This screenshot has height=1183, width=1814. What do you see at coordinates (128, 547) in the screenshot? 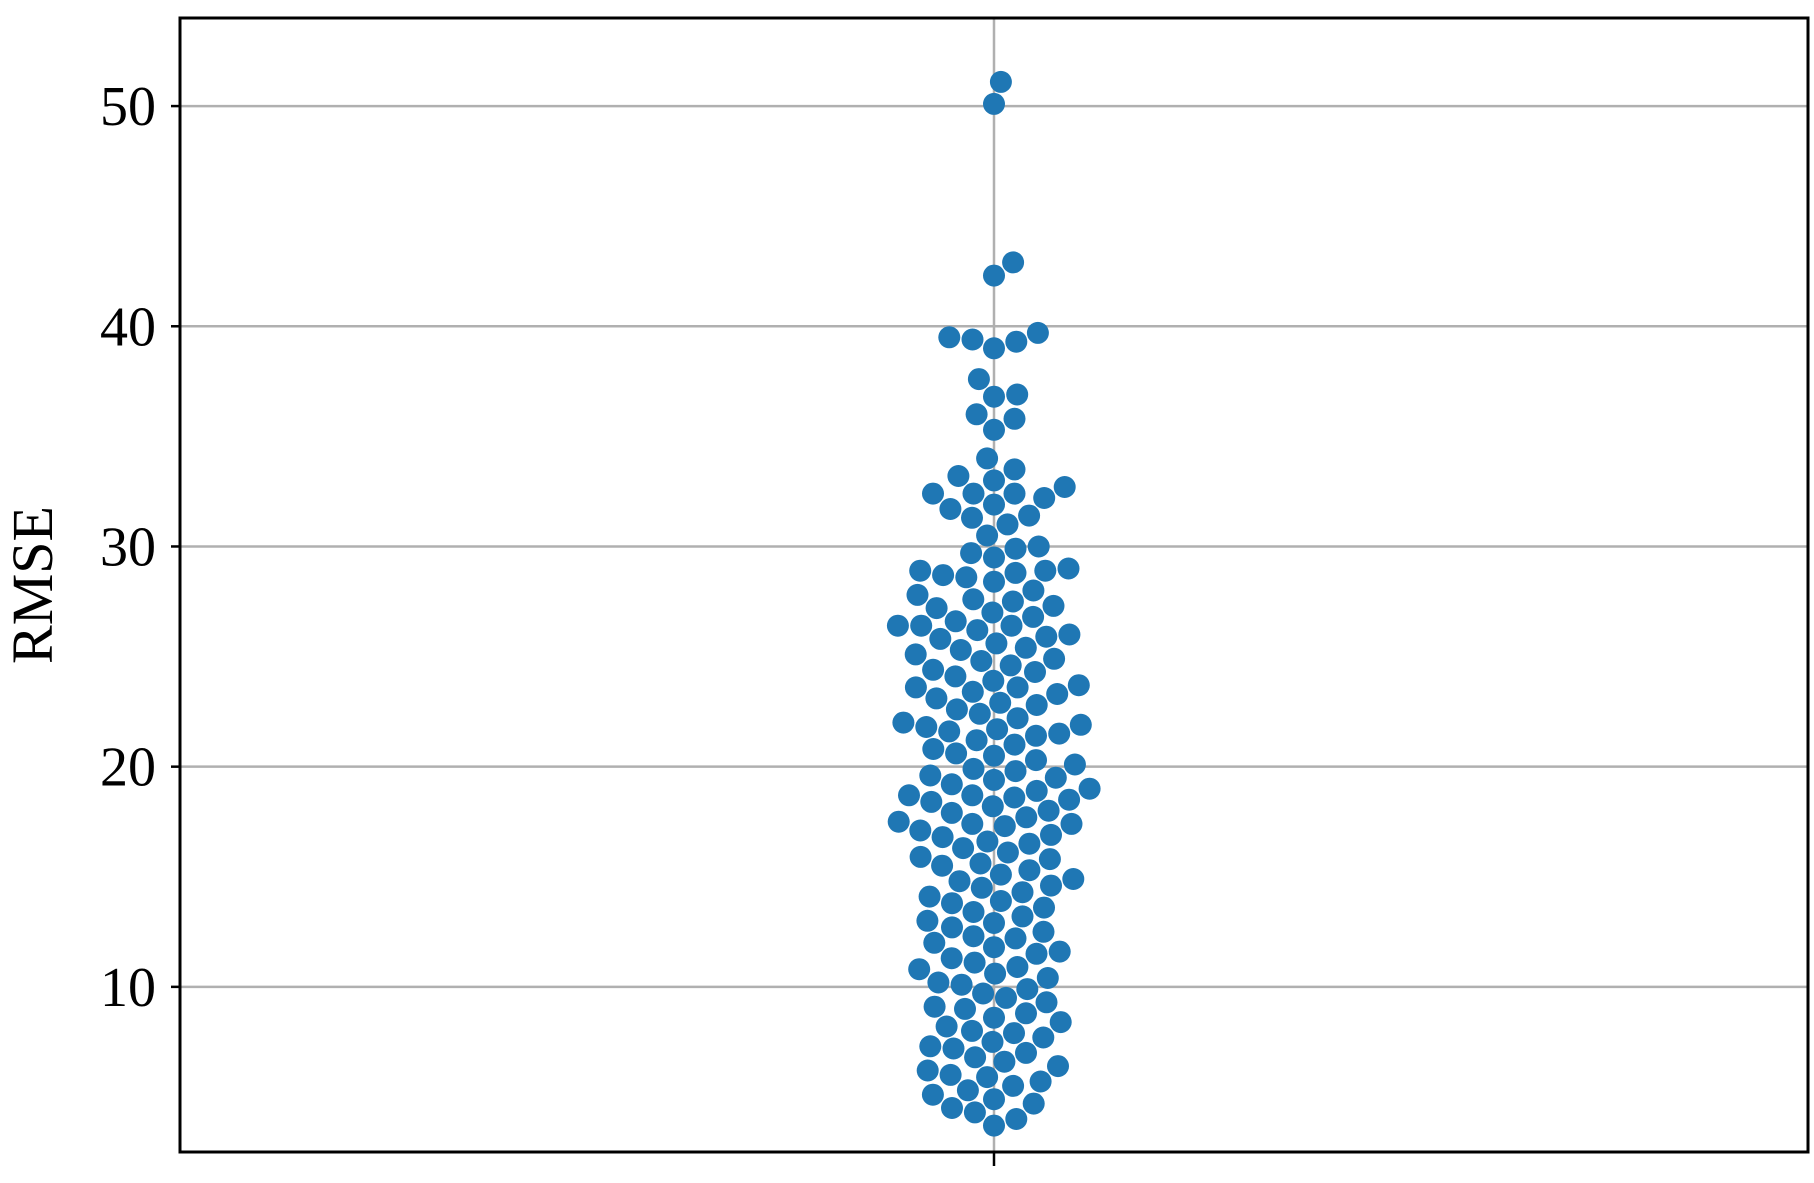
I see `y-tick-label: 30` at bounding box center [128, 547].